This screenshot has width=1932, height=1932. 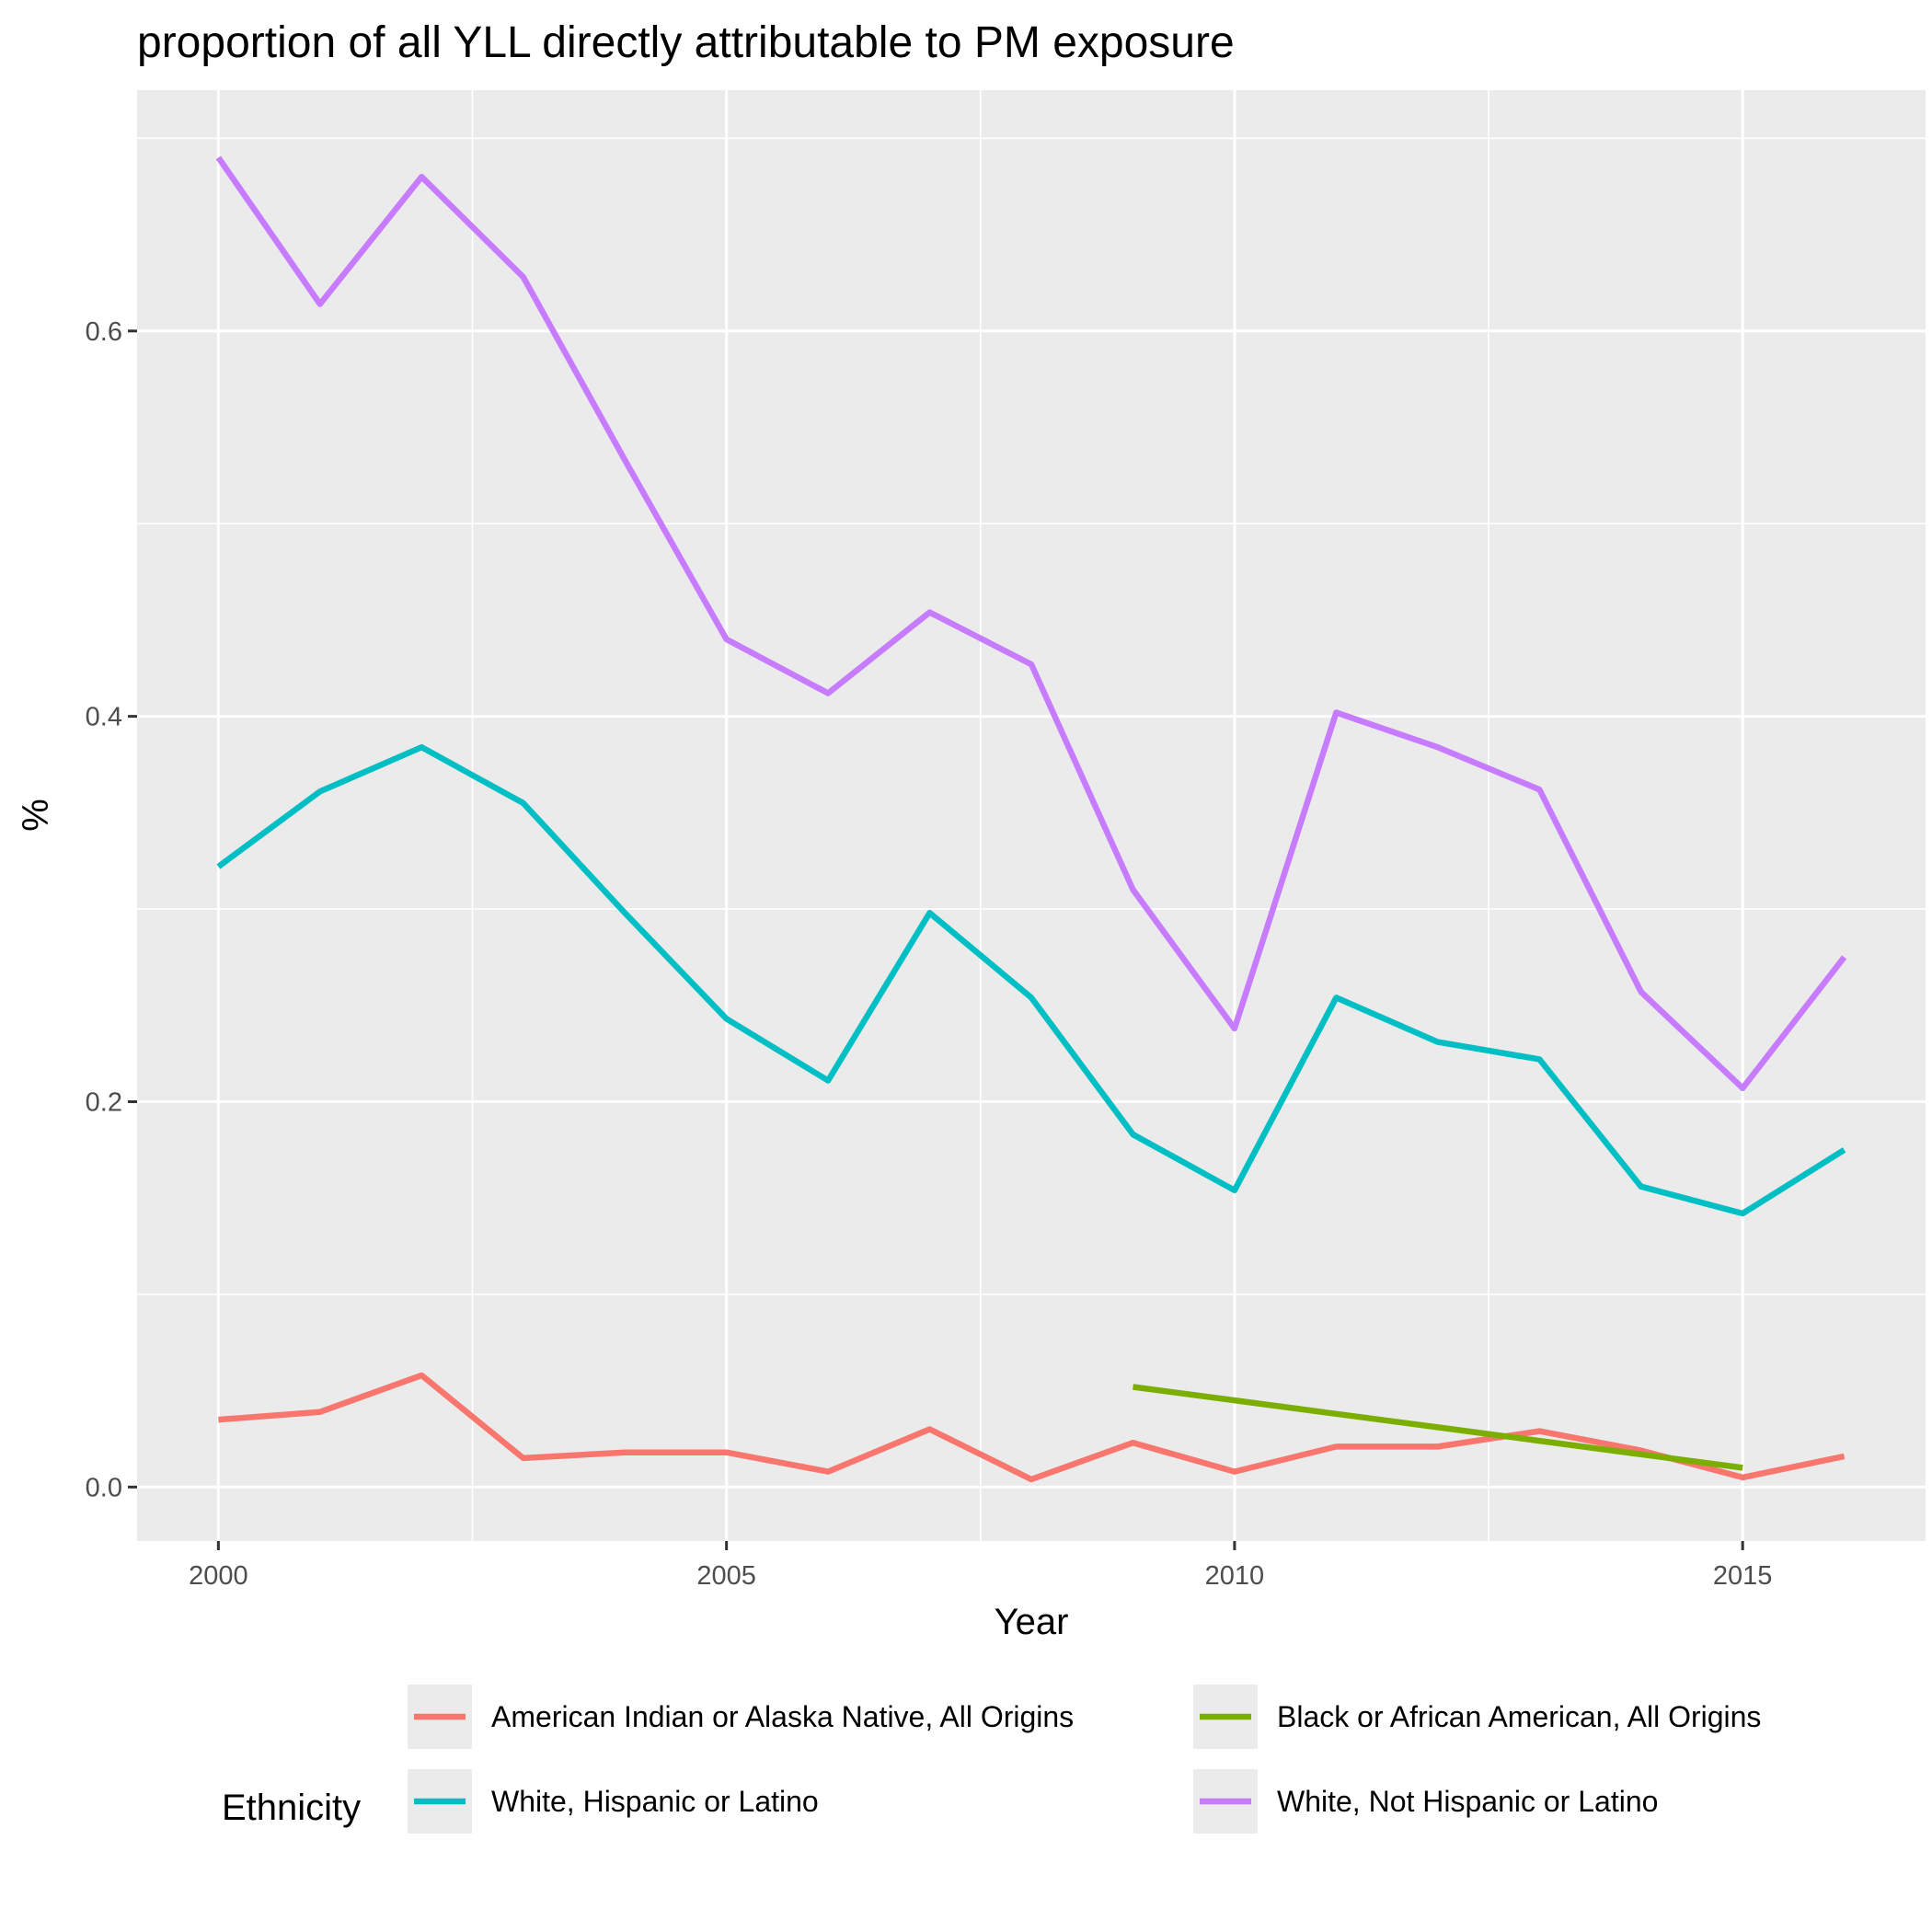 I want to click on y-tick-label: 0.2, so click(x=104, y=1103).